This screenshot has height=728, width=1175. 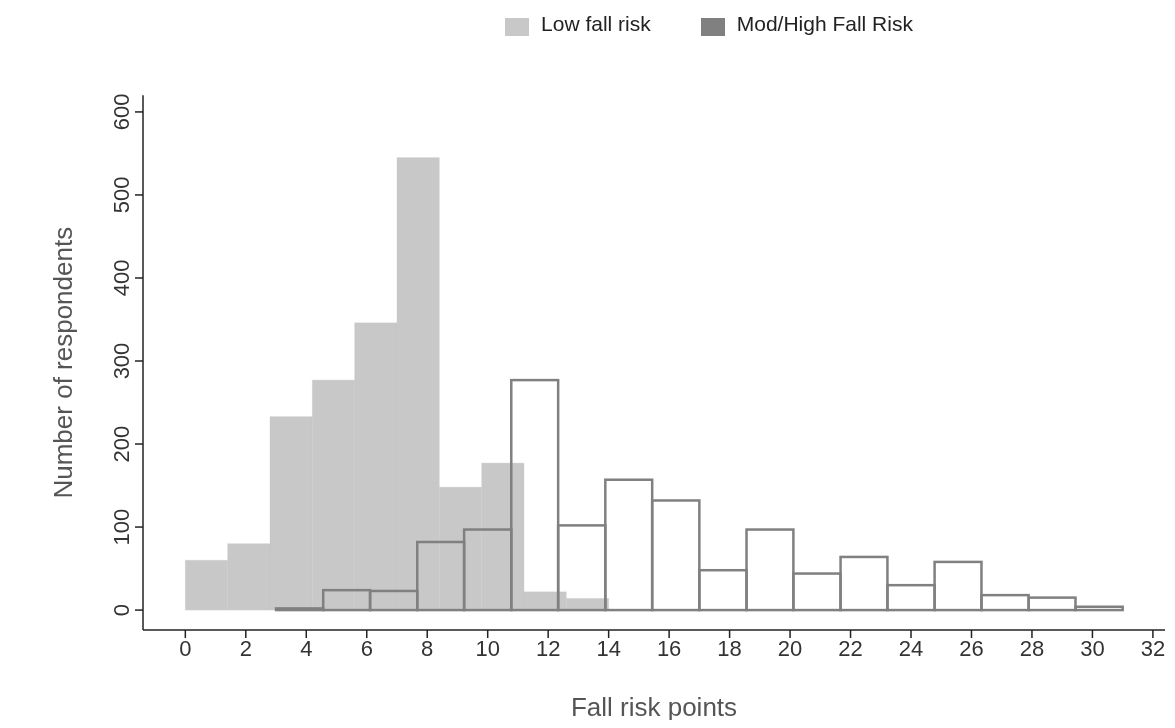 I want to click on x-tick-label: 8, so click(x=427, y=648).